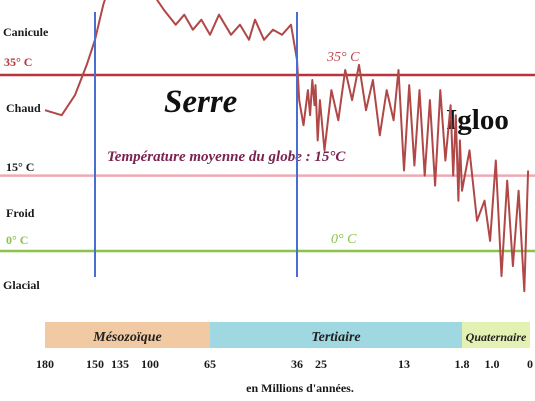  Describe the element at coordinates (26, 32) in the screenshot. I see `zone-label-canicule: Canicule` at that location.